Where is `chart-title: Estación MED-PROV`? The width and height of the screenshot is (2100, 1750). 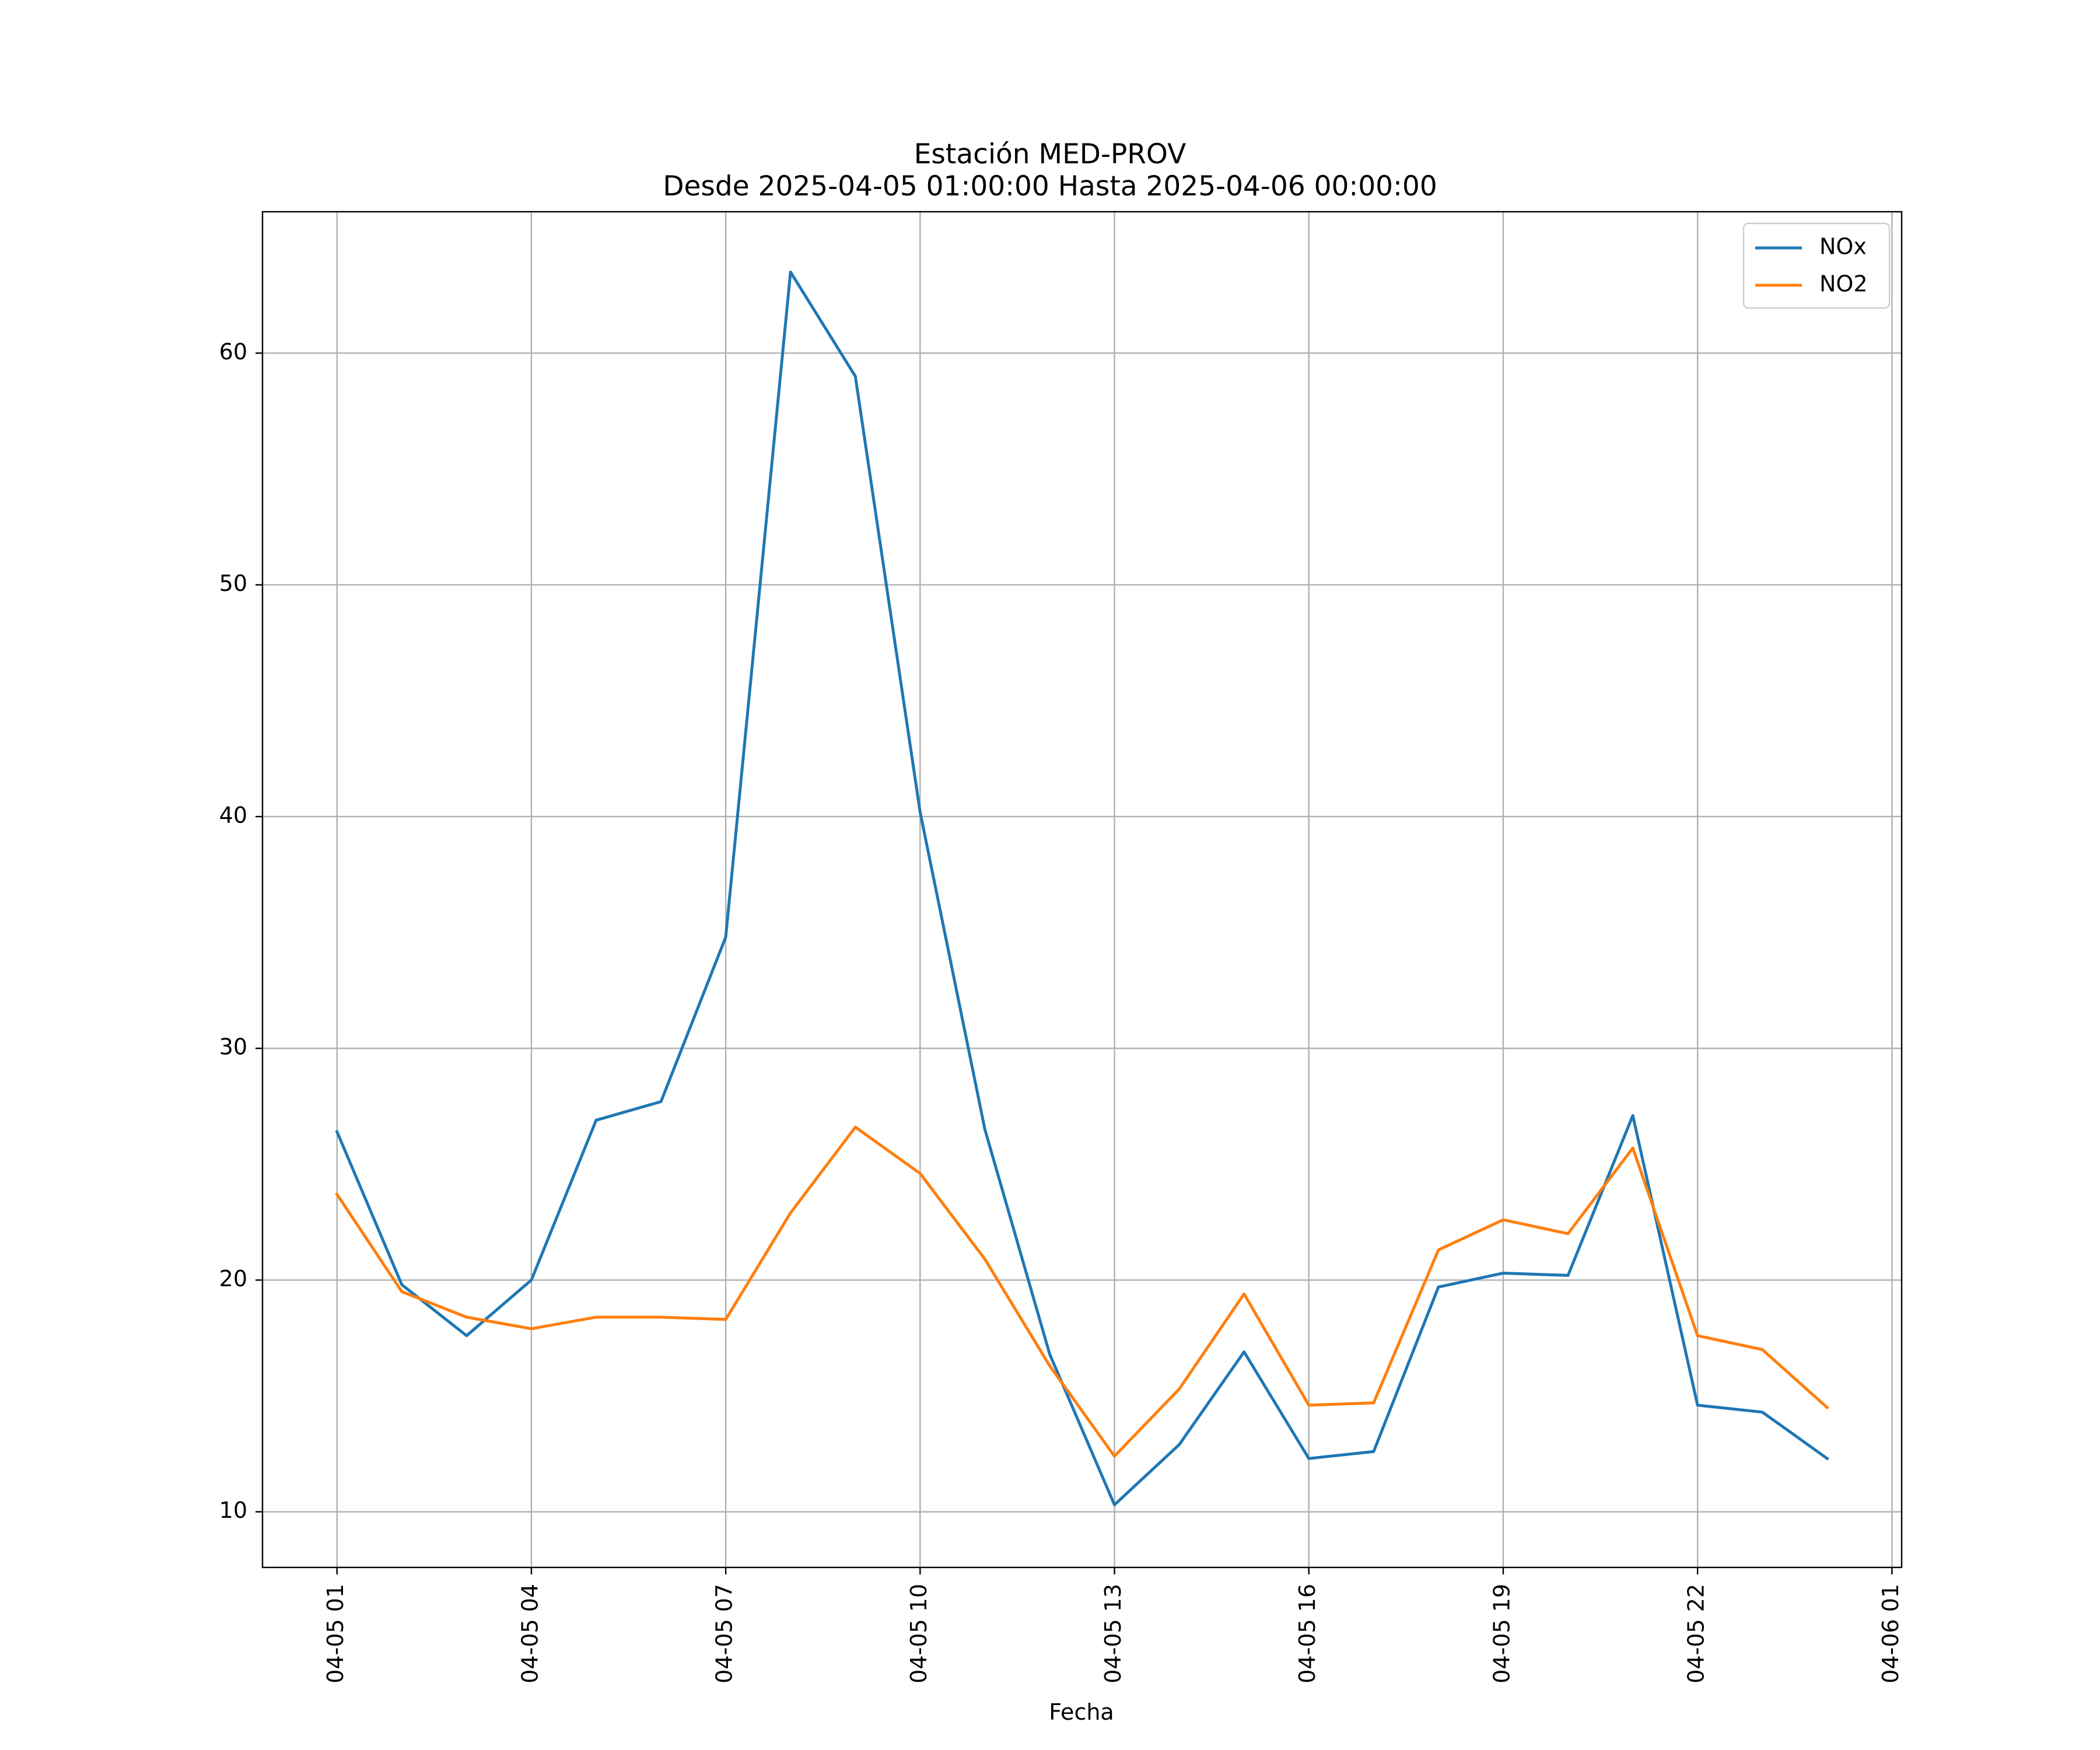
chart-title: Estación MED-PROV is located at coordinates (1050, 154).